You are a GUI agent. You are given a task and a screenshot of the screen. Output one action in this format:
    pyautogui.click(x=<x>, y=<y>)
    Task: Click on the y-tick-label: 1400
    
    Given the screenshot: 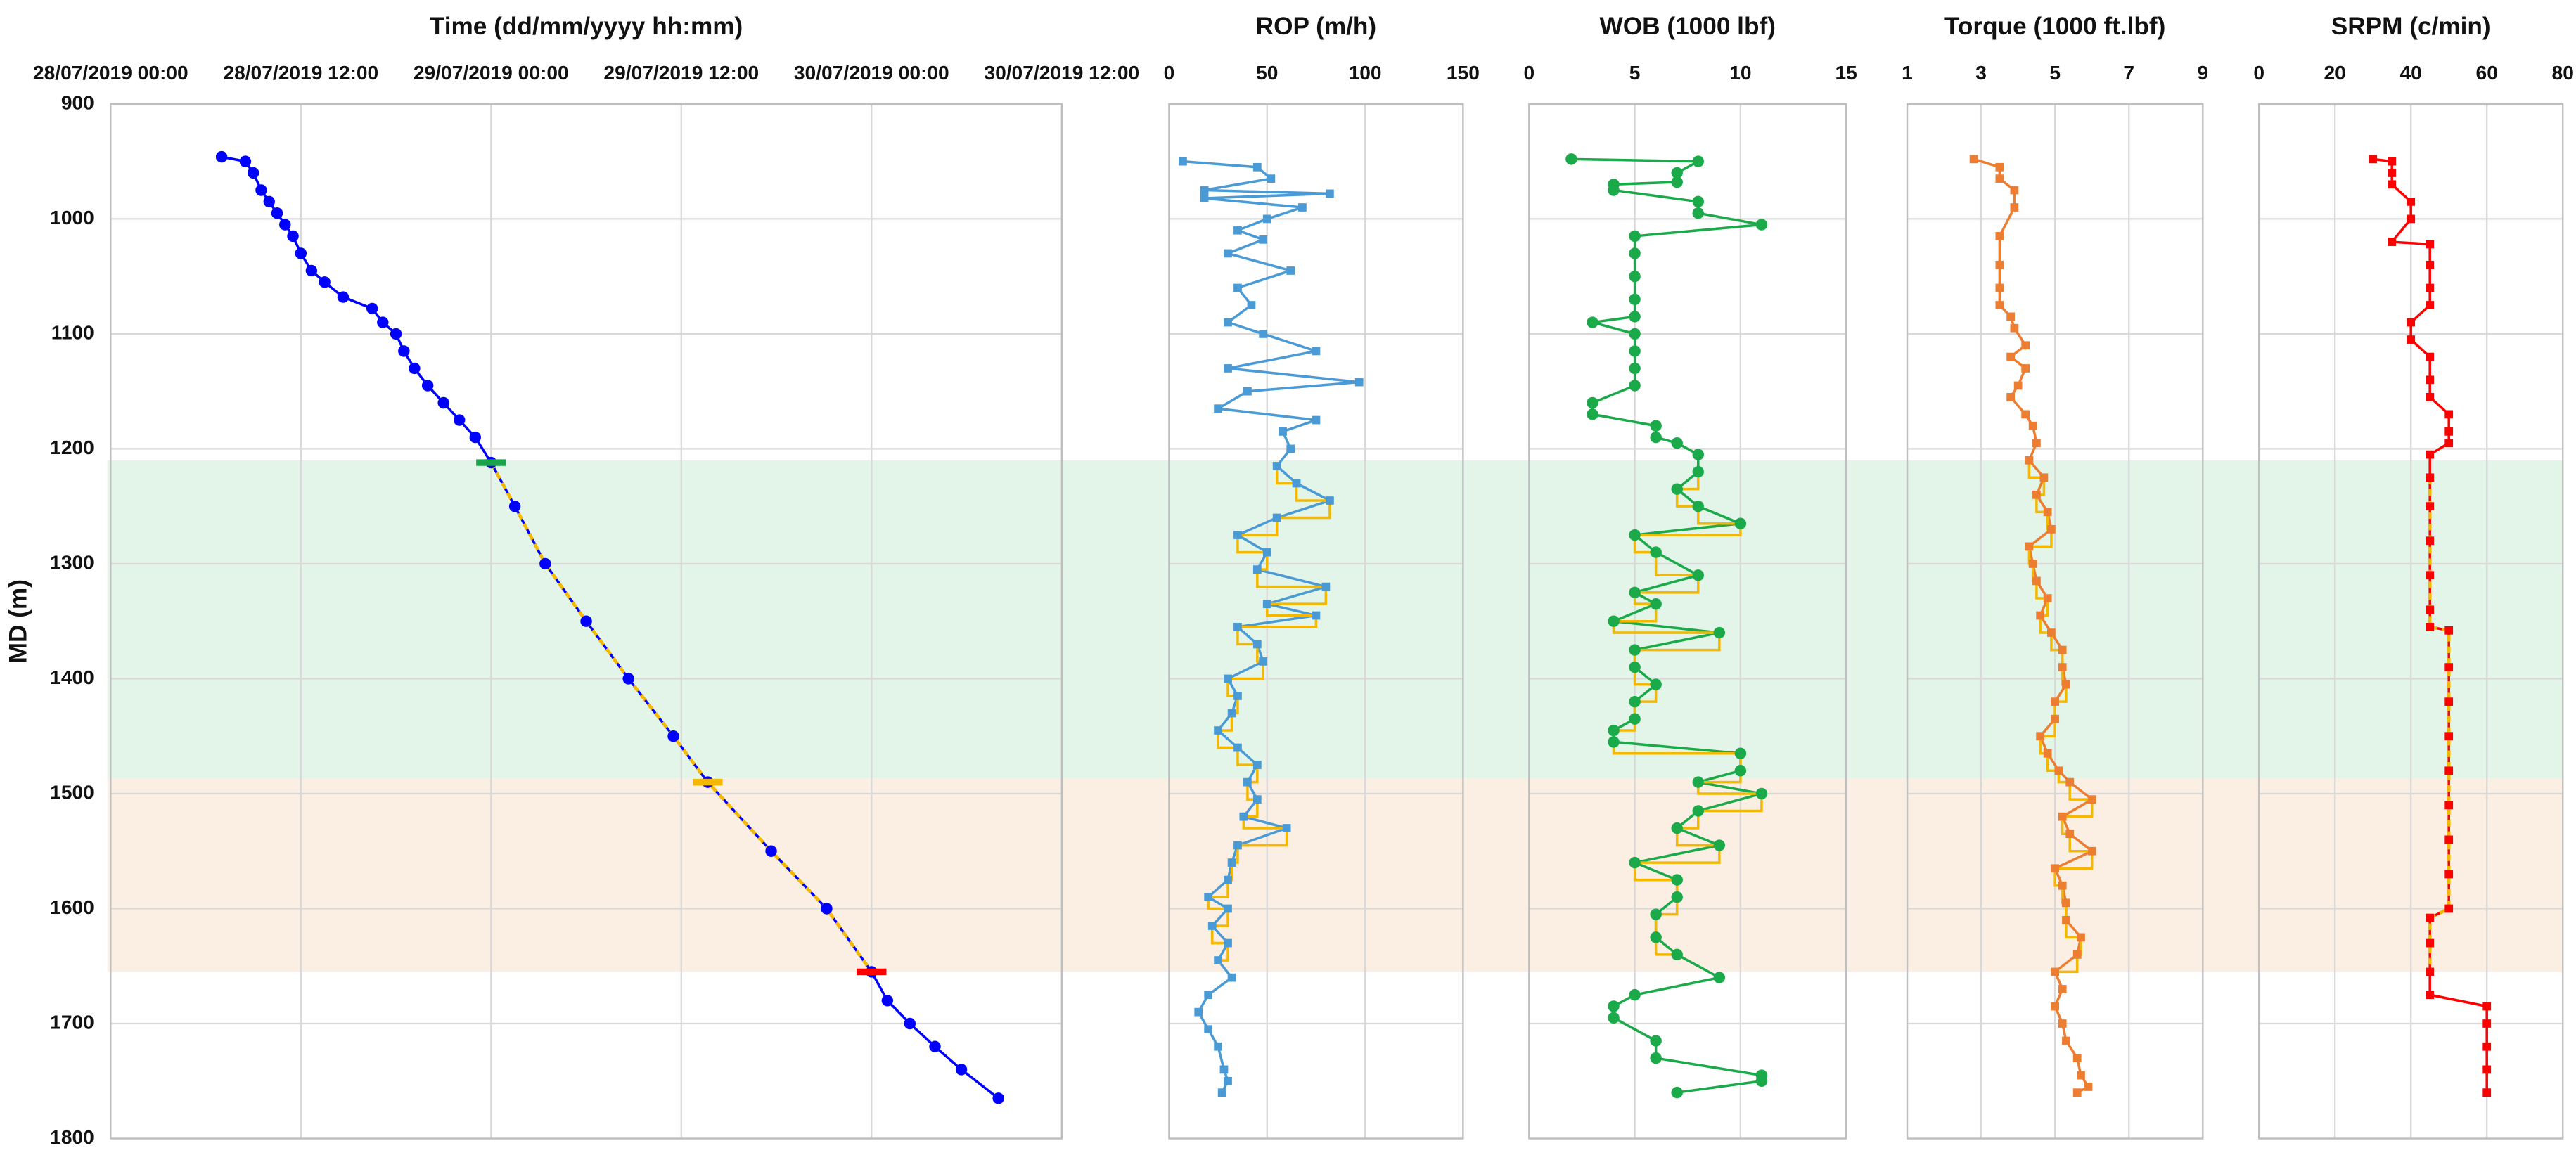 What is the action you would take?
    pyautogui.click(x=72, y=677)
    